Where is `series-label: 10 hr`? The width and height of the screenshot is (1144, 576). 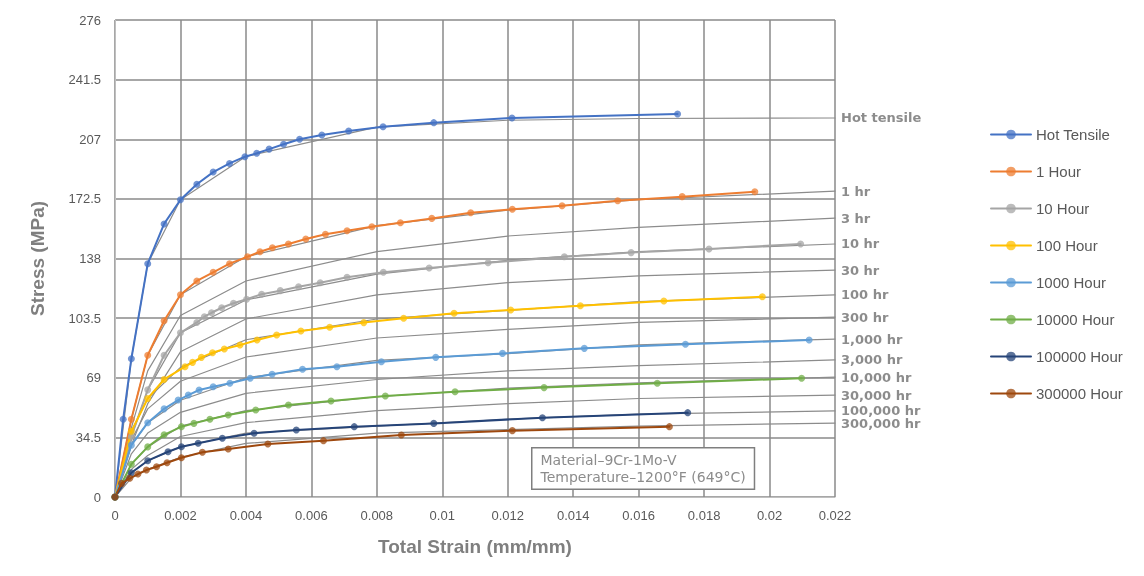
series-label: 10 hr is located at coordinates (860, 244).